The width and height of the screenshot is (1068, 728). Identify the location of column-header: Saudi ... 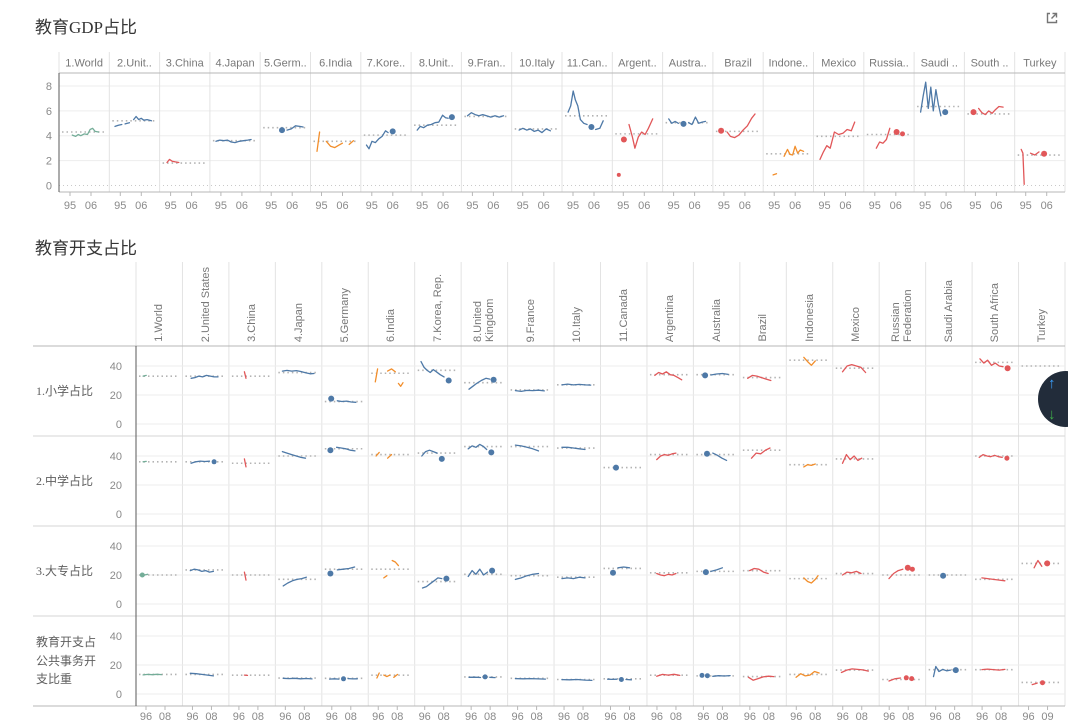
(939, 64).